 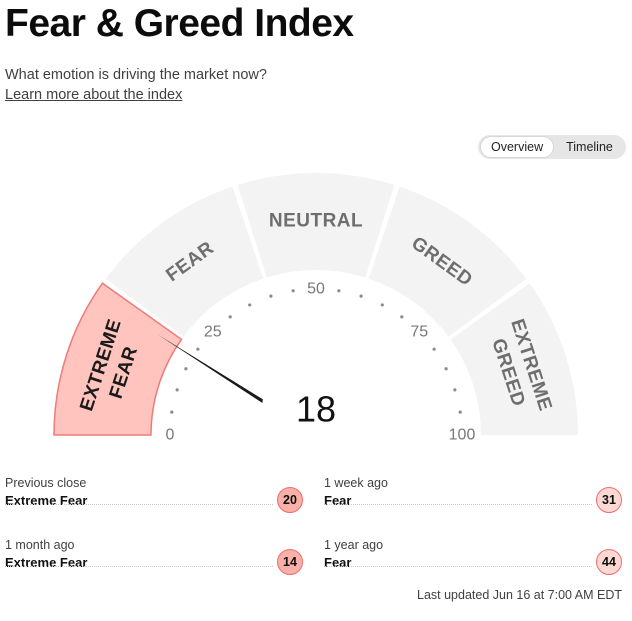 What do you see at coordinates (154, 562) in the screenshot?
I see `month-ago-stat: 1 month ago Extreme Fear 14` at bounding box center [154, 562].